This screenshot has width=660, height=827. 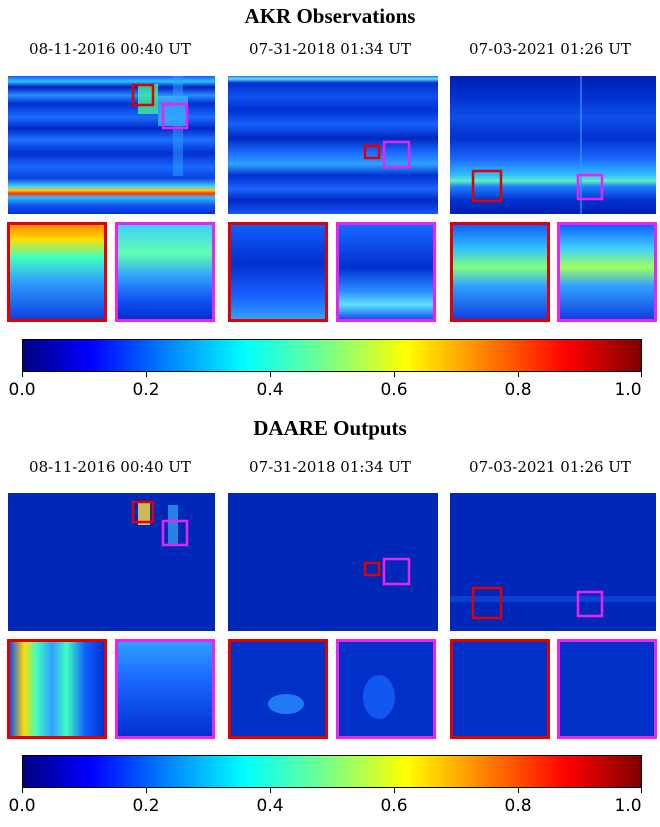 What do you see at coordinates (394, 390) in the screenshot?
I see `colorbar-top-tick-label: 0.6` at bounding box center [394, 390].